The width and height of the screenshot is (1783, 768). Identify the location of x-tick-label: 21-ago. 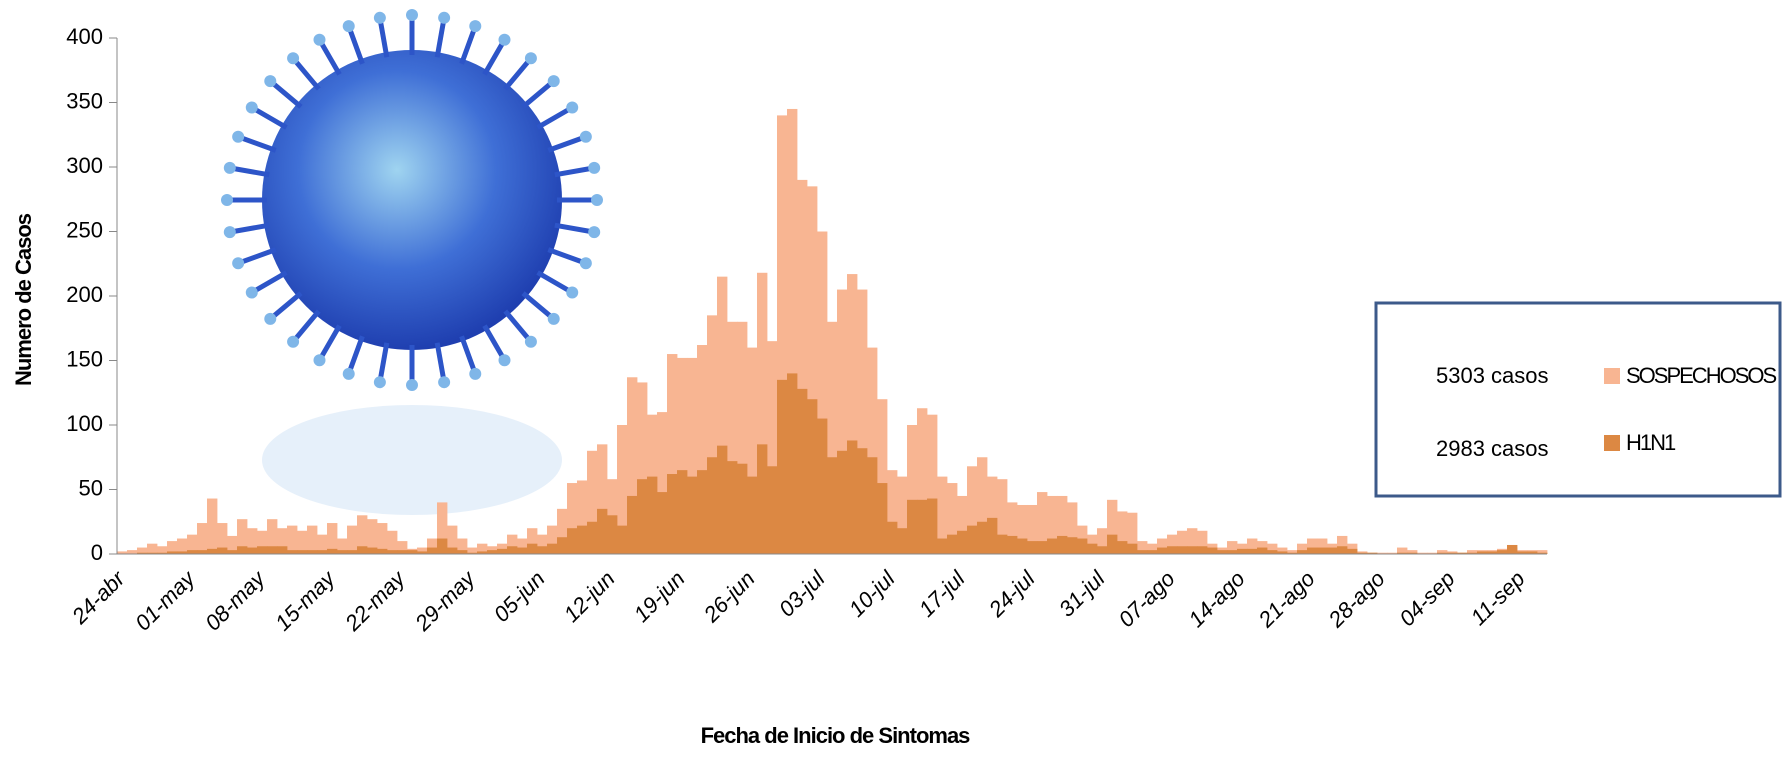
(1286, 599).